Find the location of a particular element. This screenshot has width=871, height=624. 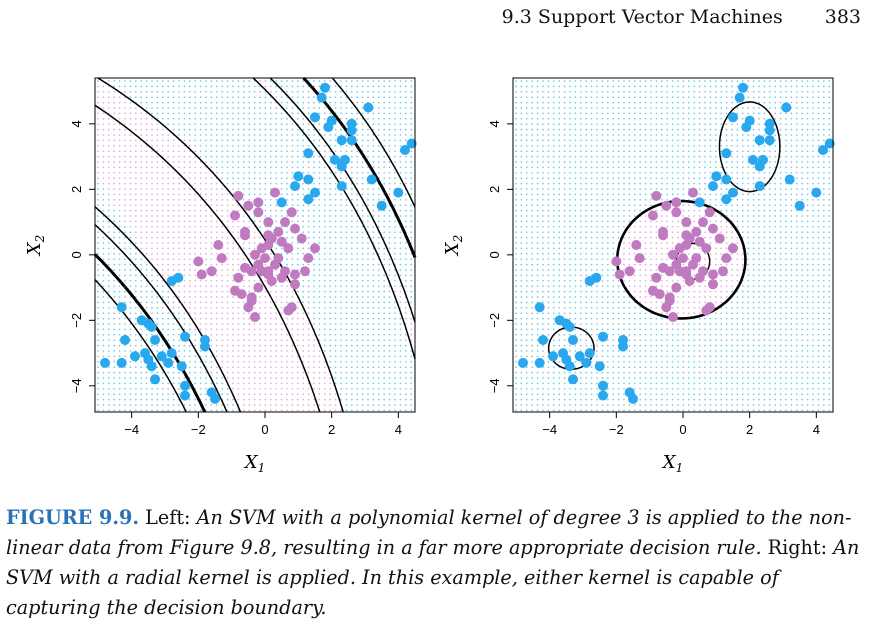

y-axis-label: X2 is located at coordinates (35, 246).